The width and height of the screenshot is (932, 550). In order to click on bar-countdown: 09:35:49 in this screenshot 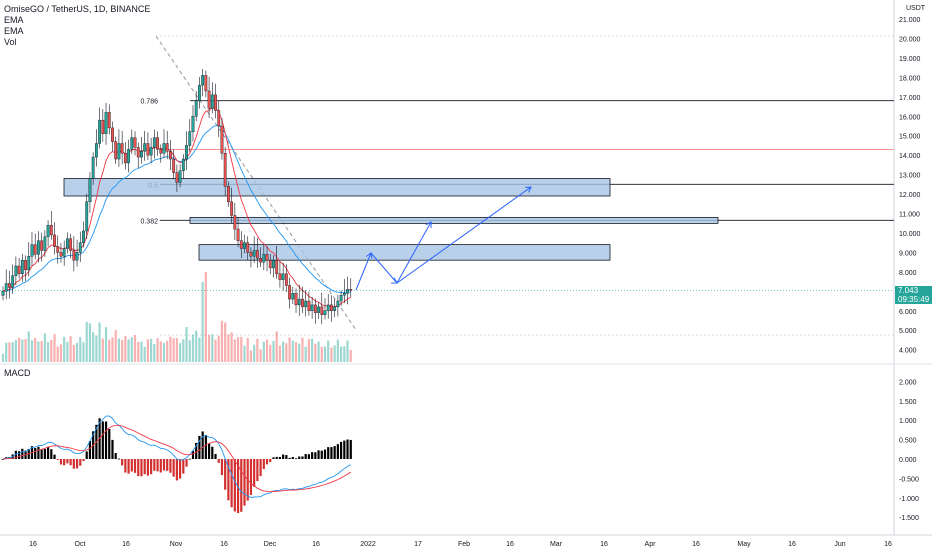, I will do `click(914, 299)`.